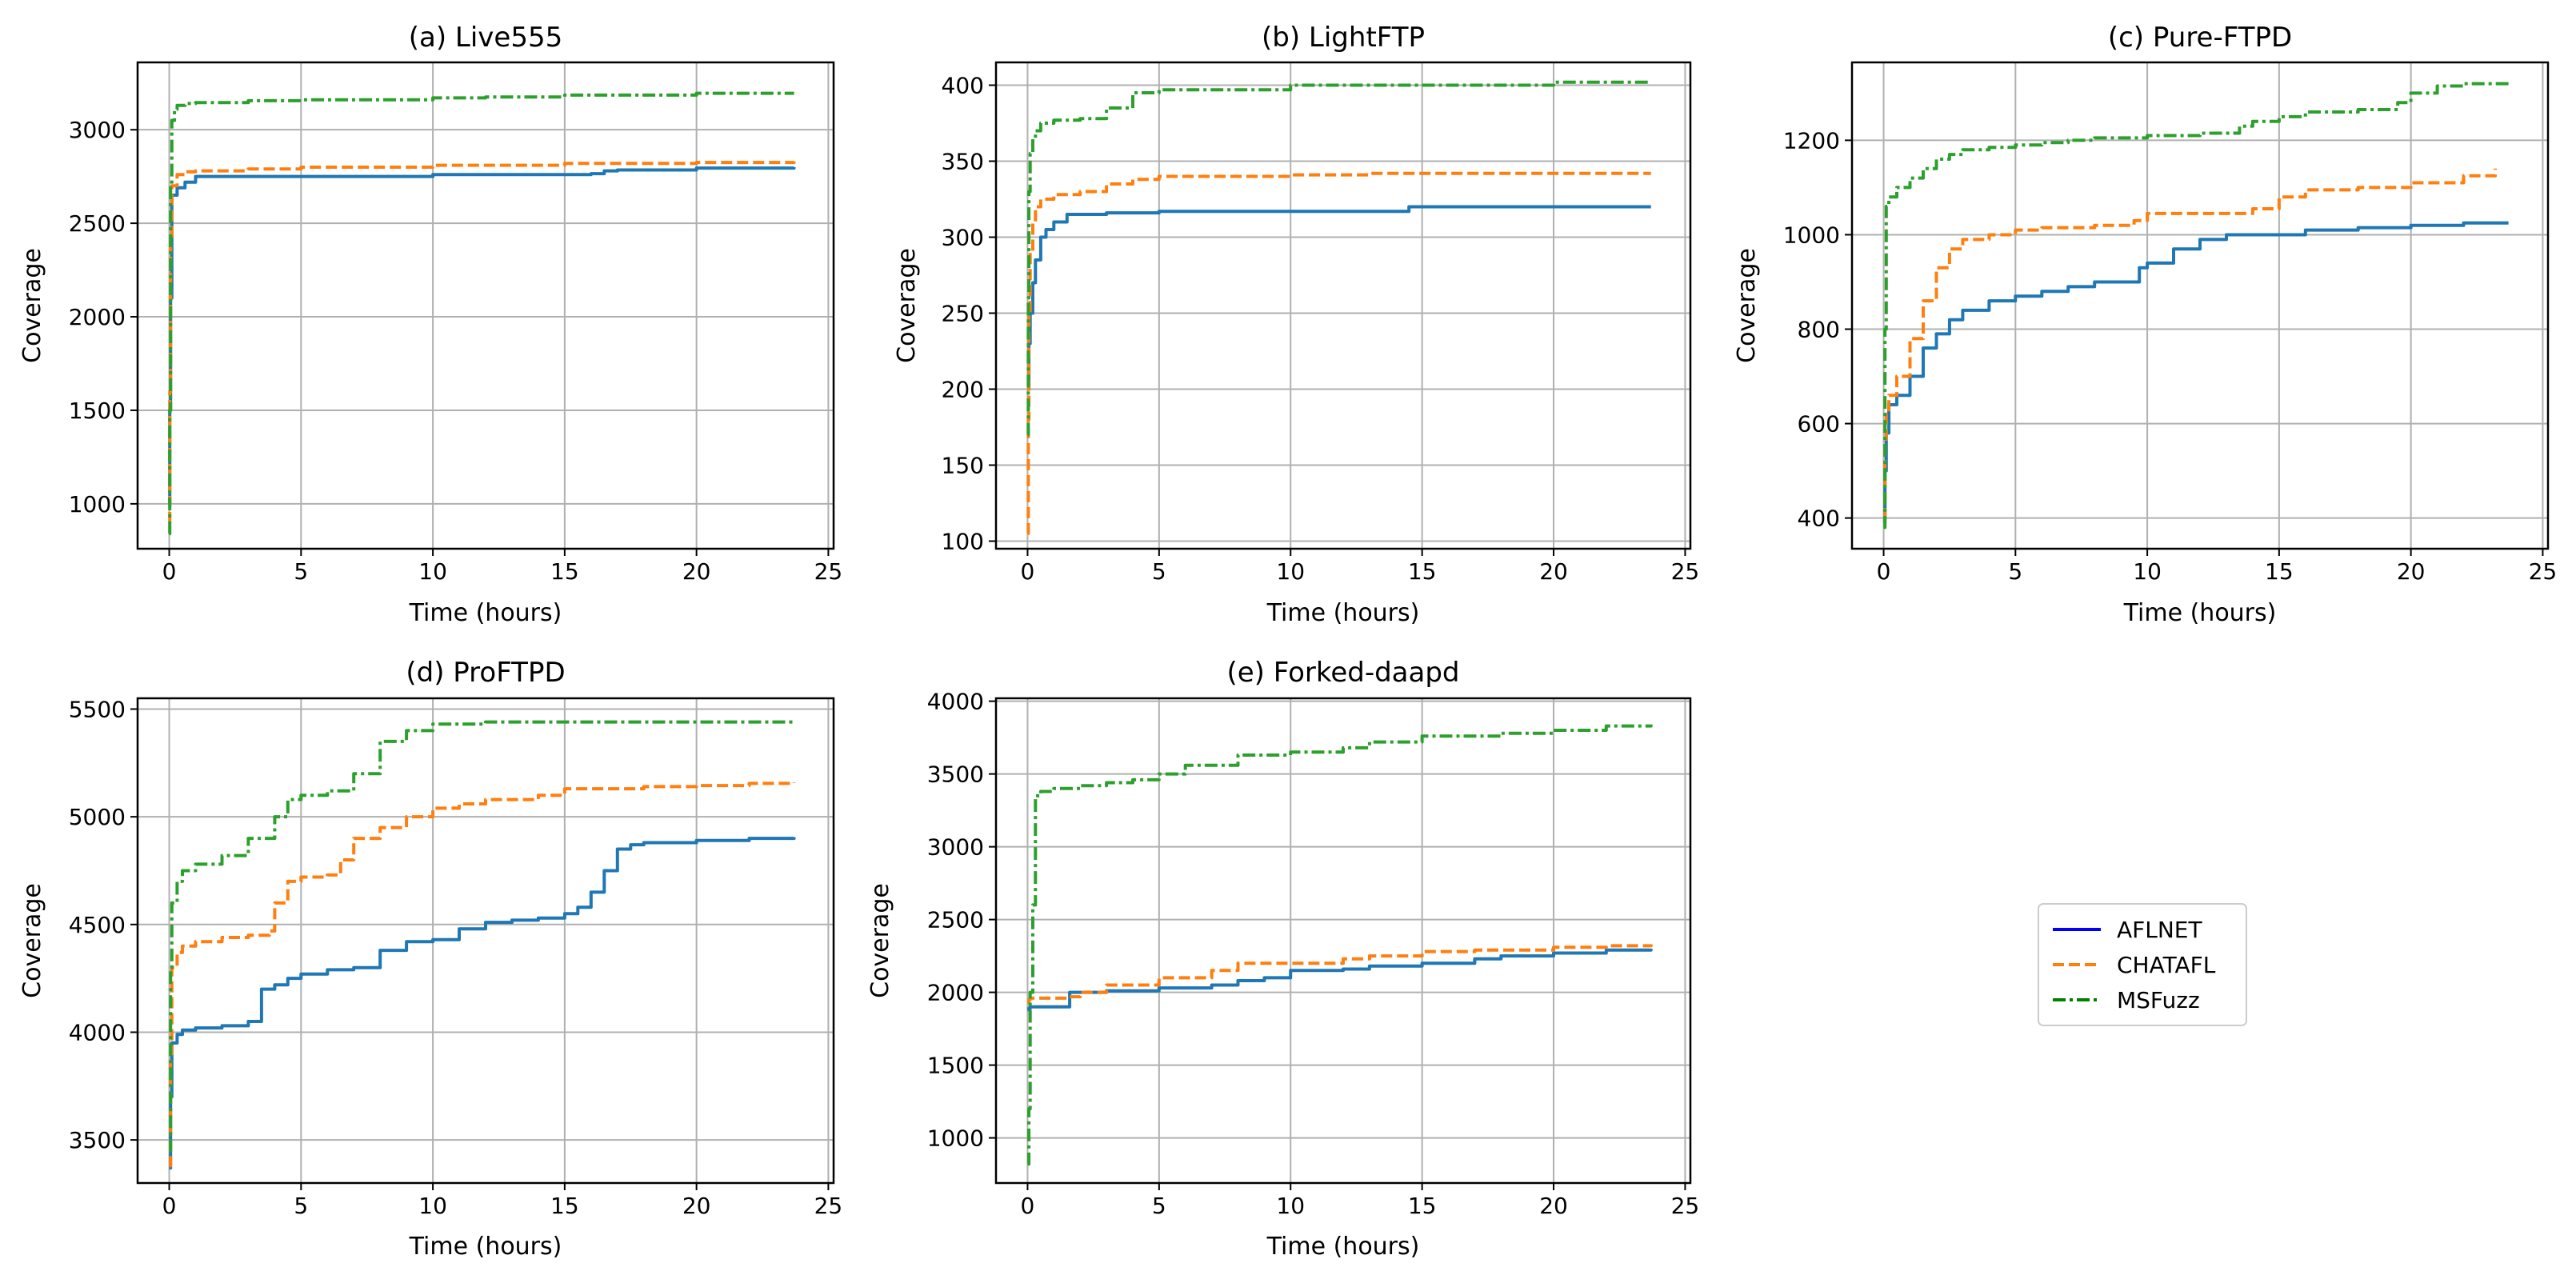 The image size is (2576, 1279). Describe the element at coordinates (2159, 930) in the screenshot. I see `legend-label-aflnet: AFLNET` at that location.